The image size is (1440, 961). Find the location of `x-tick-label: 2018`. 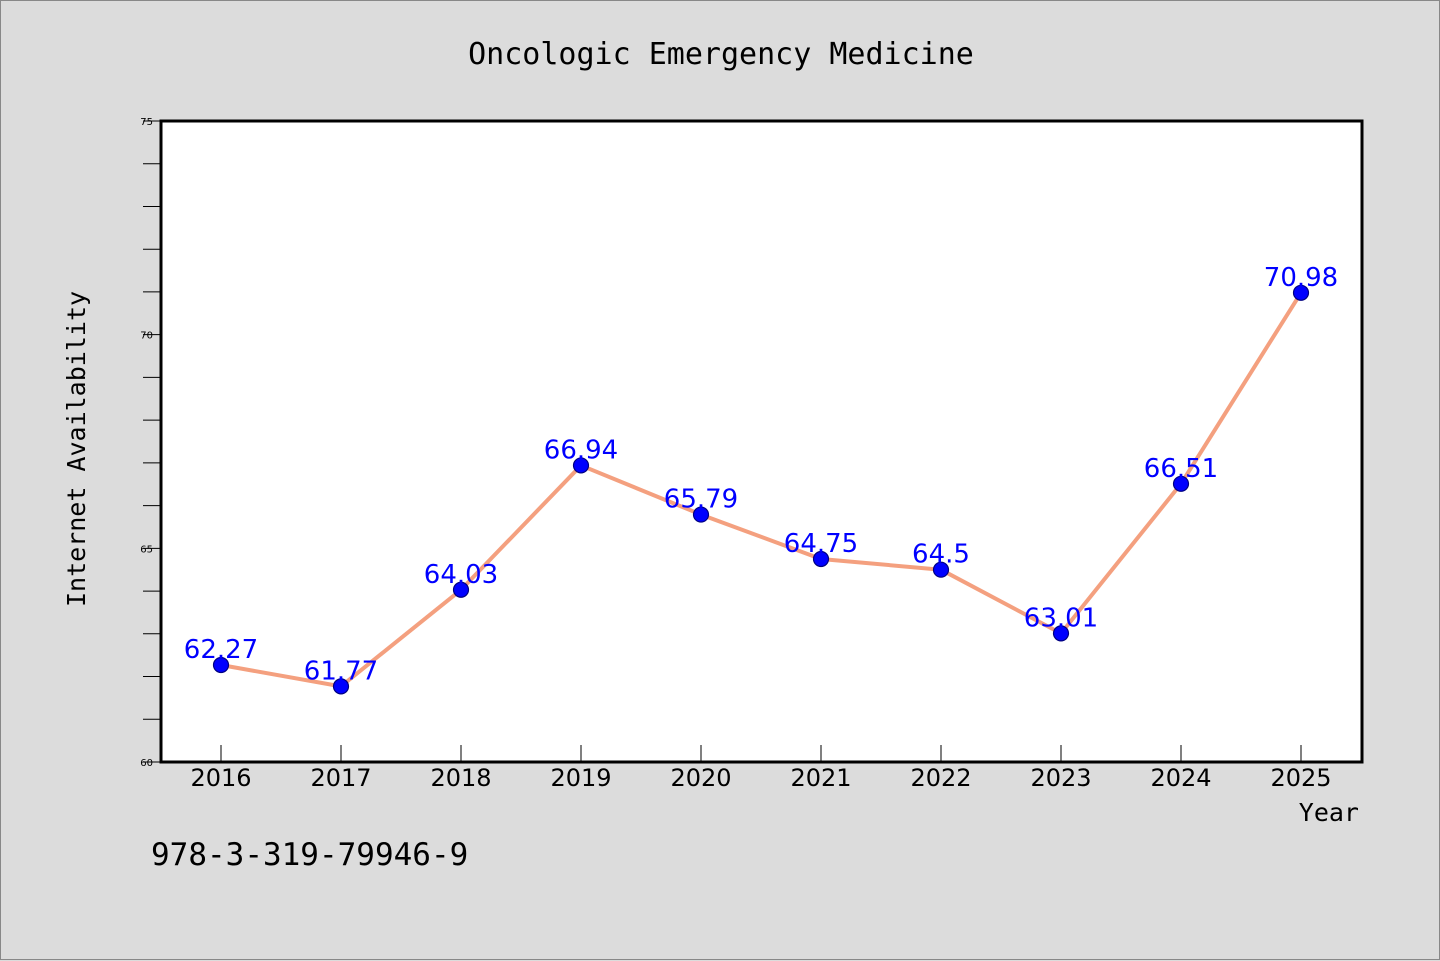

x-tick-label: 2018 is located at coordinates (460, 778).